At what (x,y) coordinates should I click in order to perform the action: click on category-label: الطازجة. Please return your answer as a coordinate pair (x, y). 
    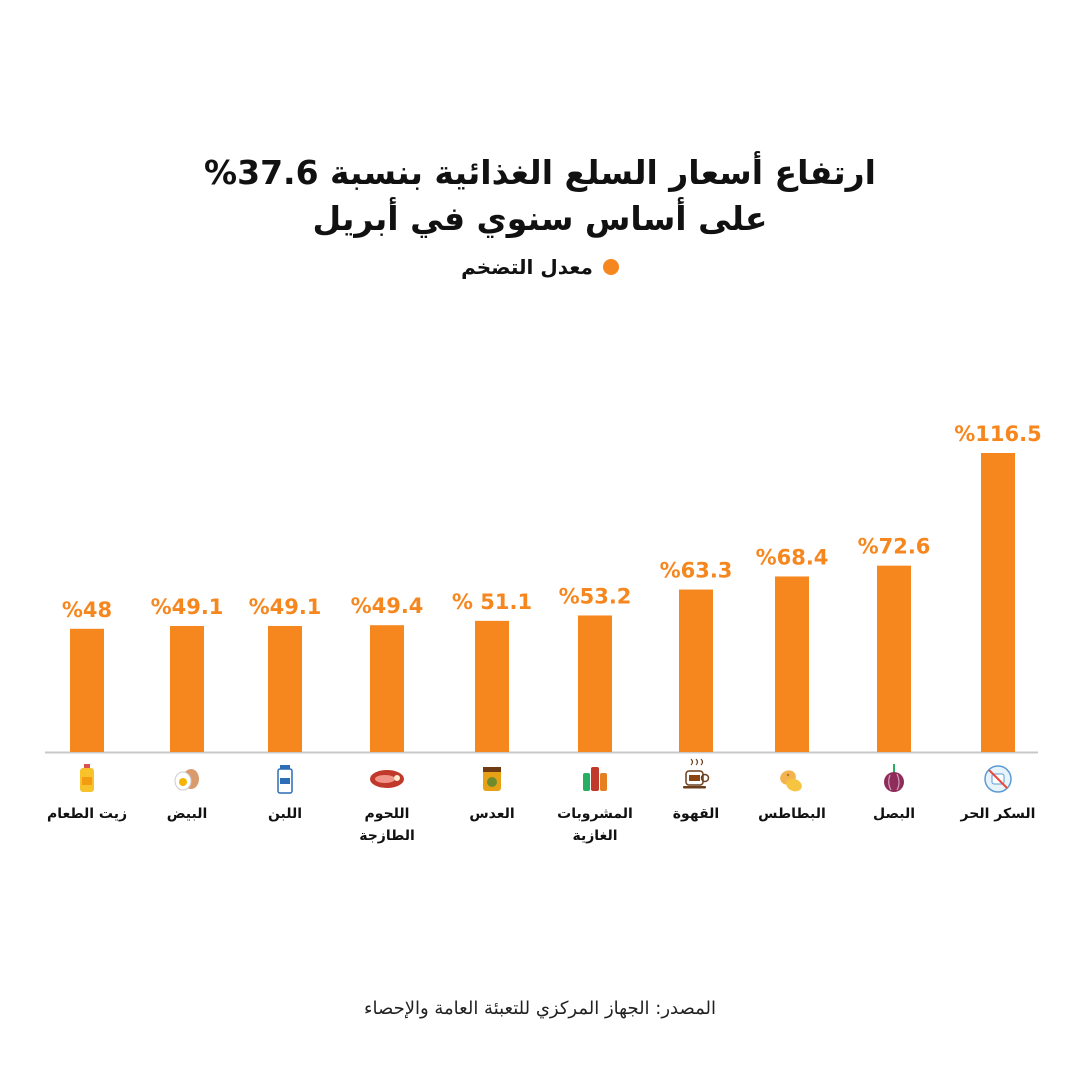
    Looking at the image, I should click on (387, 836).